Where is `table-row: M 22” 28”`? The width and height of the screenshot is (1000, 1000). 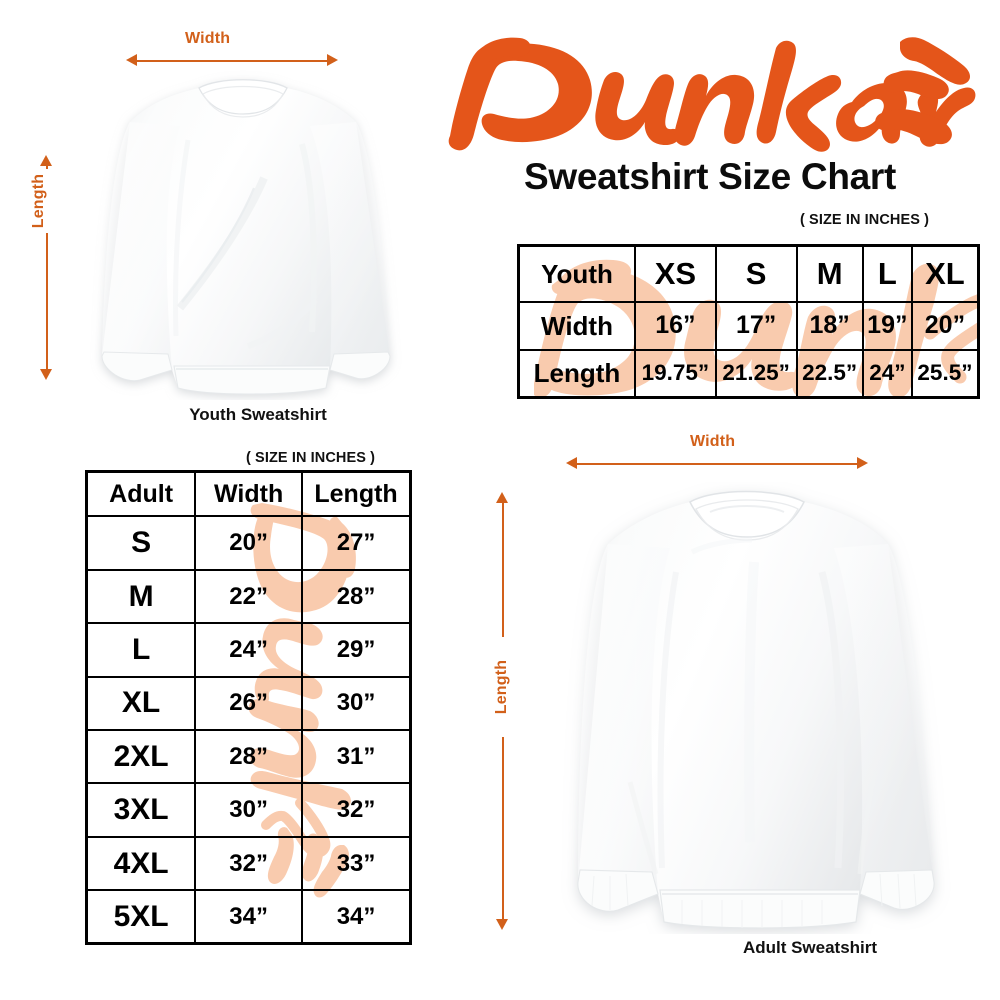
table-row: M 22” 28” is located at coordinates (248, 596).